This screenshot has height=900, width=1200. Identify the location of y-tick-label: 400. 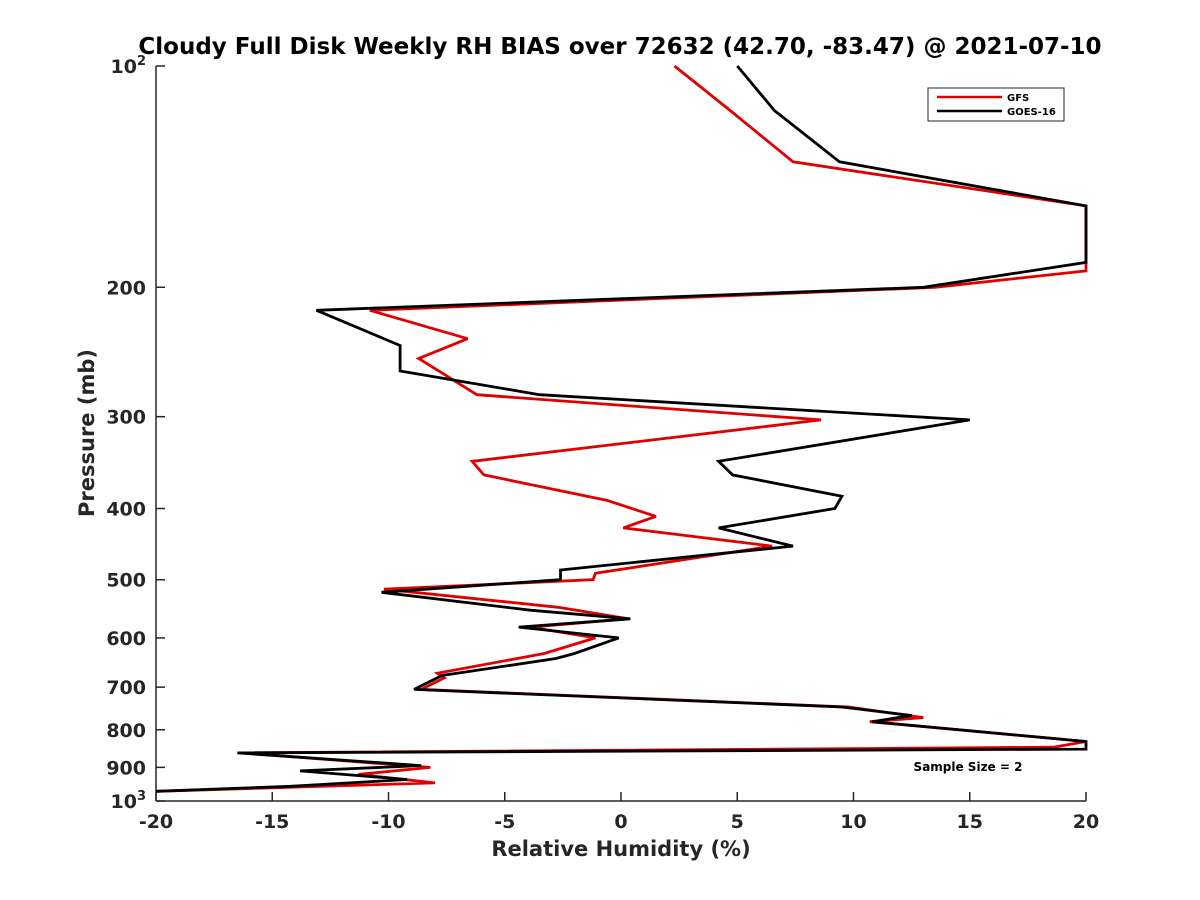
(126, 510).